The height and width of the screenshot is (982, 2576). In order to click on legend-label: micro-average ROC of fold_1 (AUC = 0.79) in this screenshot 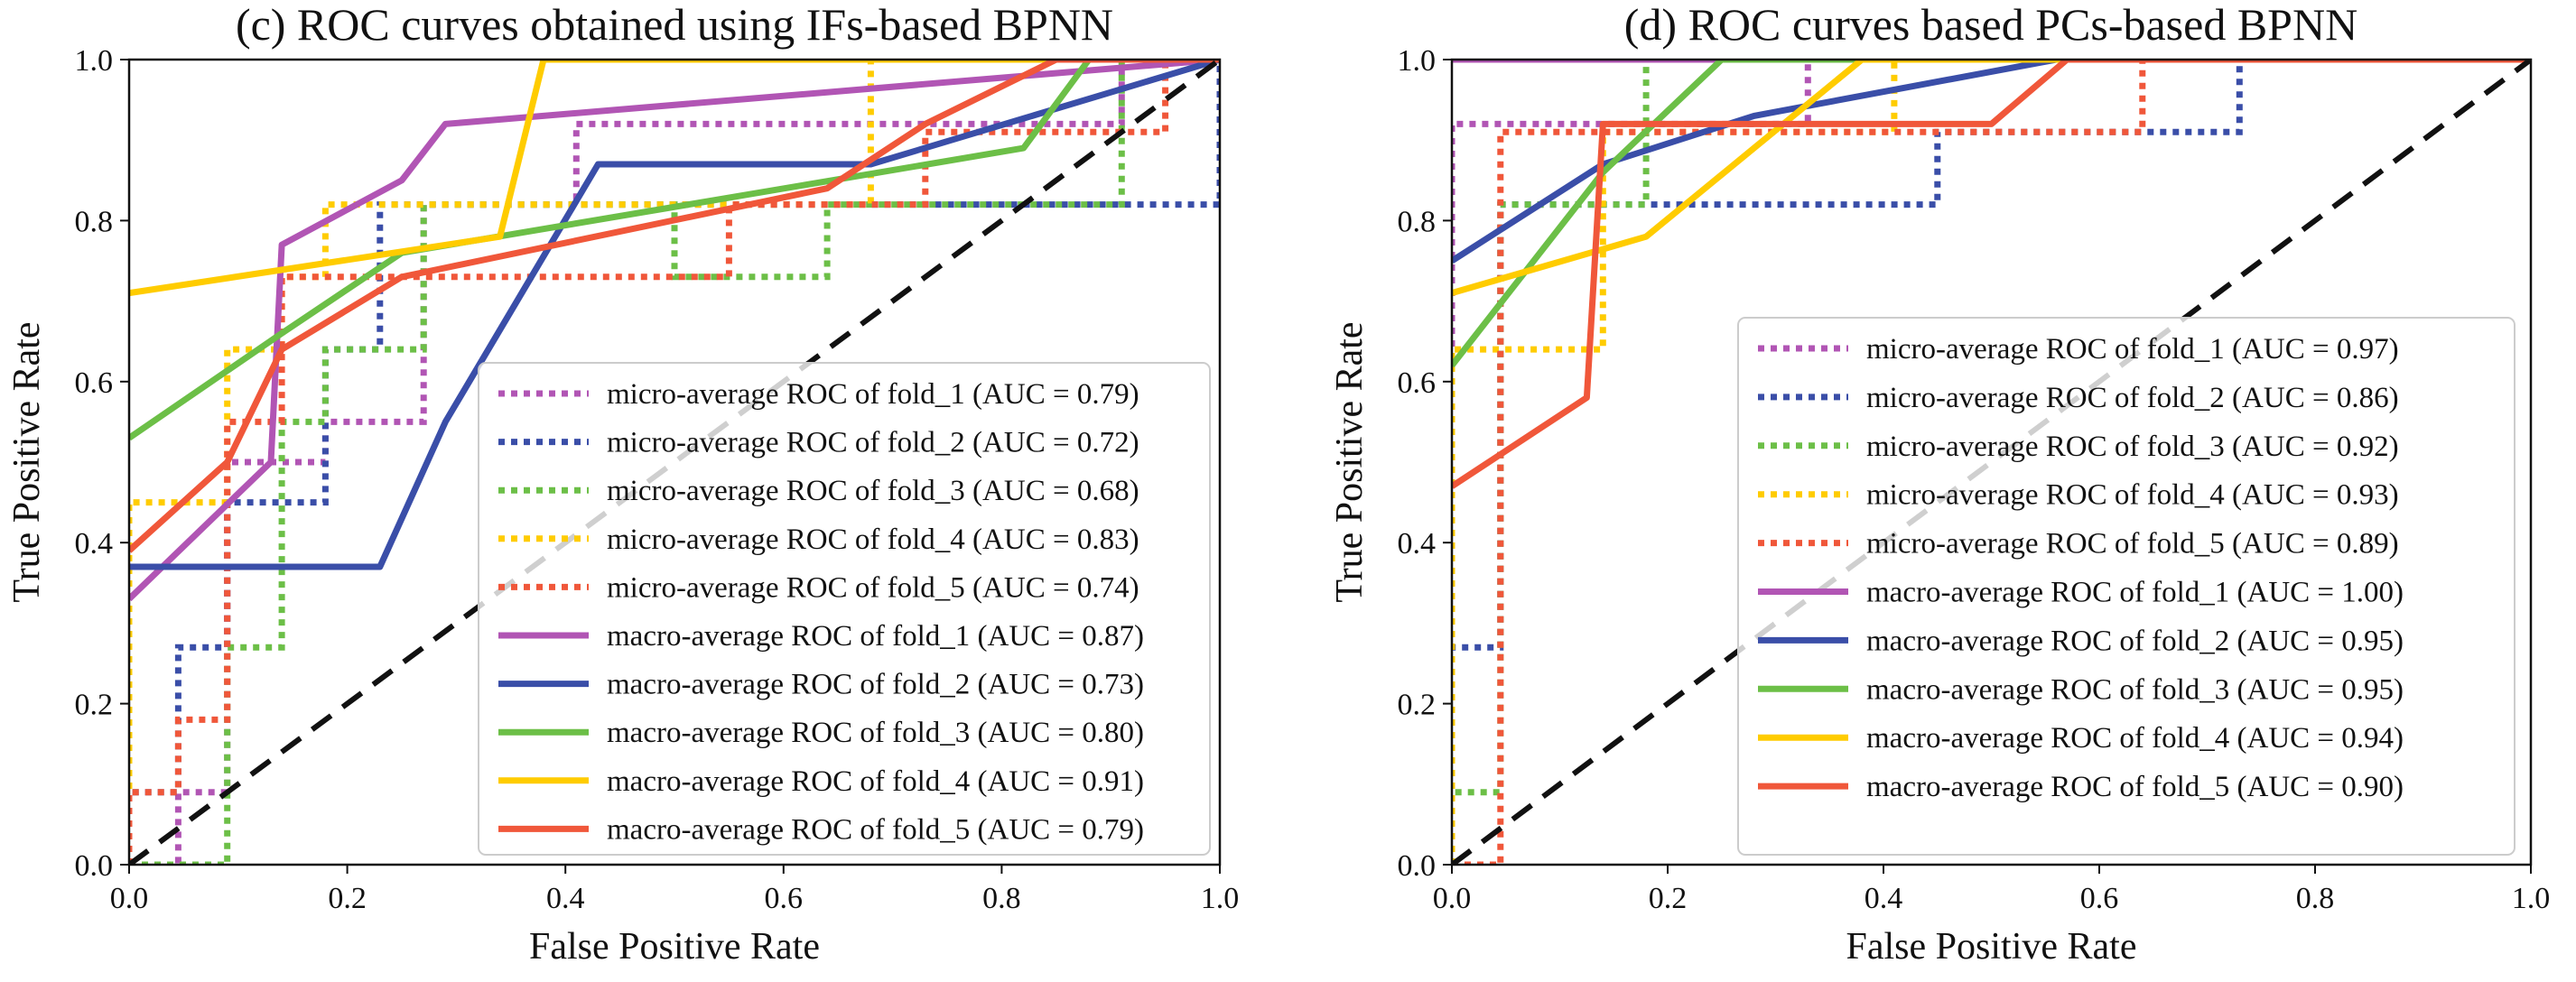, I will do `click(873, 394)`.